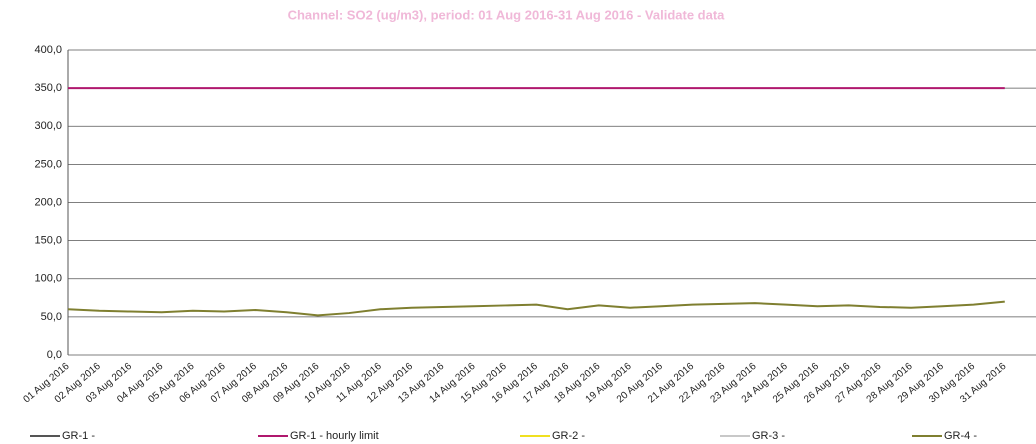 Image resolution: width=1036 pixels, height=444 pixels. I want to click on y-tick-label: 200,0, so click(48, 202).